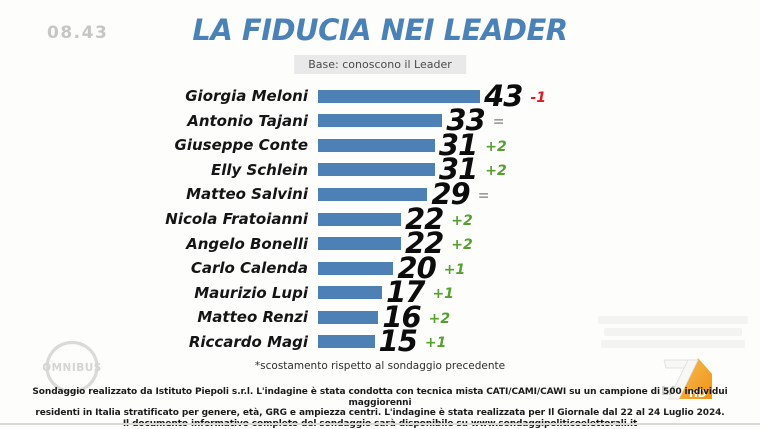 The width and height of the screenshot is (760, 429). Describe the element at coordinates (380, 424) in the screenshot. I see `bottom-divider` at that location.